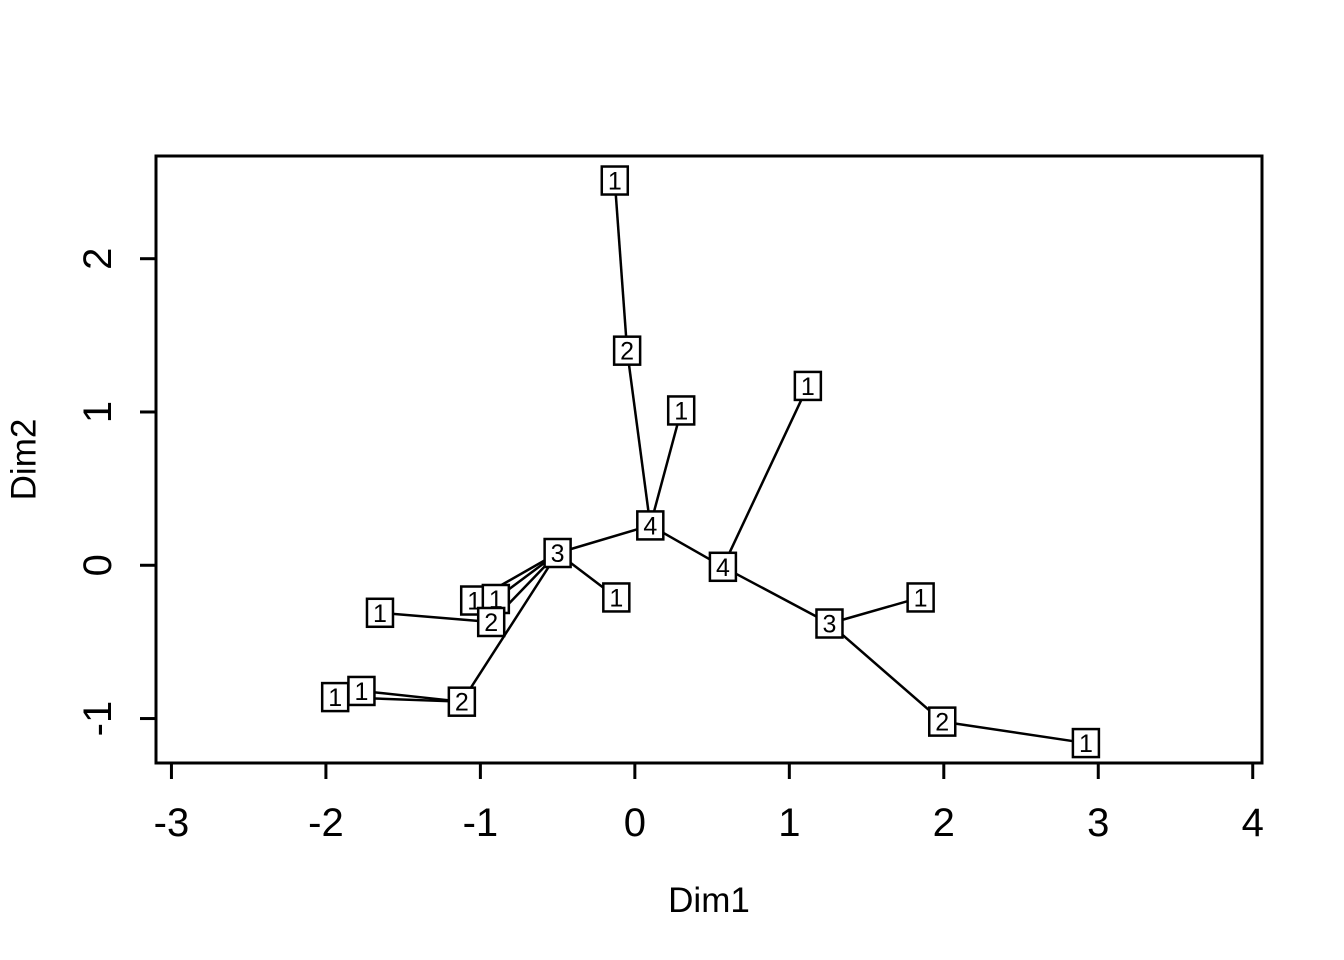  Describe the element at coordinates (789, 823) in the screenshot. I see `x-axis-tick-label: 1` at that location.